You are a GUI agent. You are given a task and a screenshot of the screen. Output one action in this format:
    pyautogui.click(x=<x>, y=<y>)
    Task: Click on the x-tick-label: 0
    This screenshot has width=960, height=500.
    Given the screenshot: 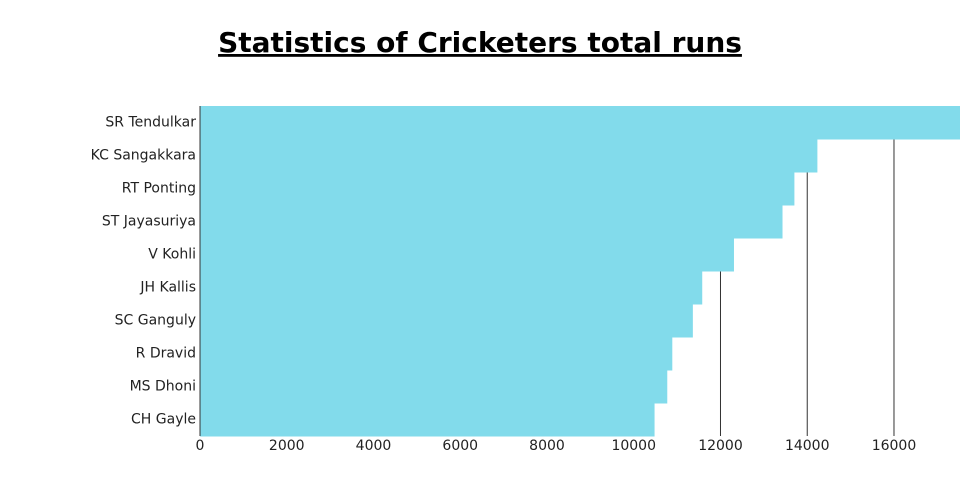 What is the action you would take?
    pyautogui.click(x=200, y=446)
    